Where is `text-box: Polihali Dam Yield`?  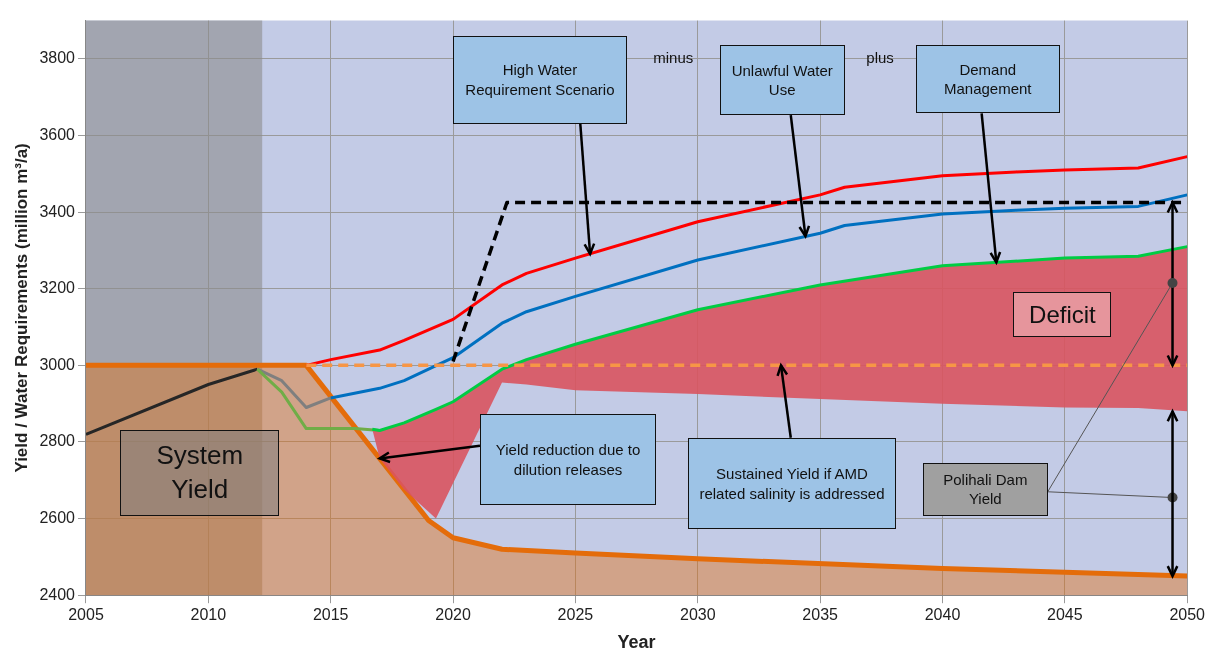
text-box: Polihali Dam Yield is located at coordinates (985, 489).